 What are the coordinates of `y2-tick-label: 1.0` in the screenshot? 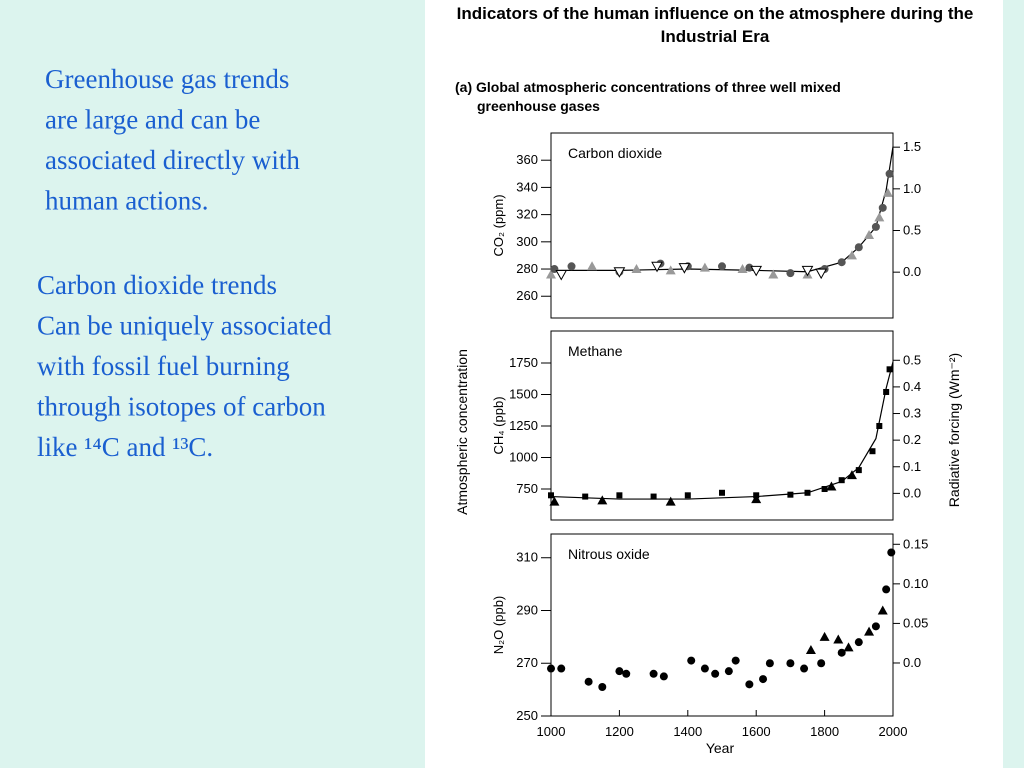 It's located at (912, 188).